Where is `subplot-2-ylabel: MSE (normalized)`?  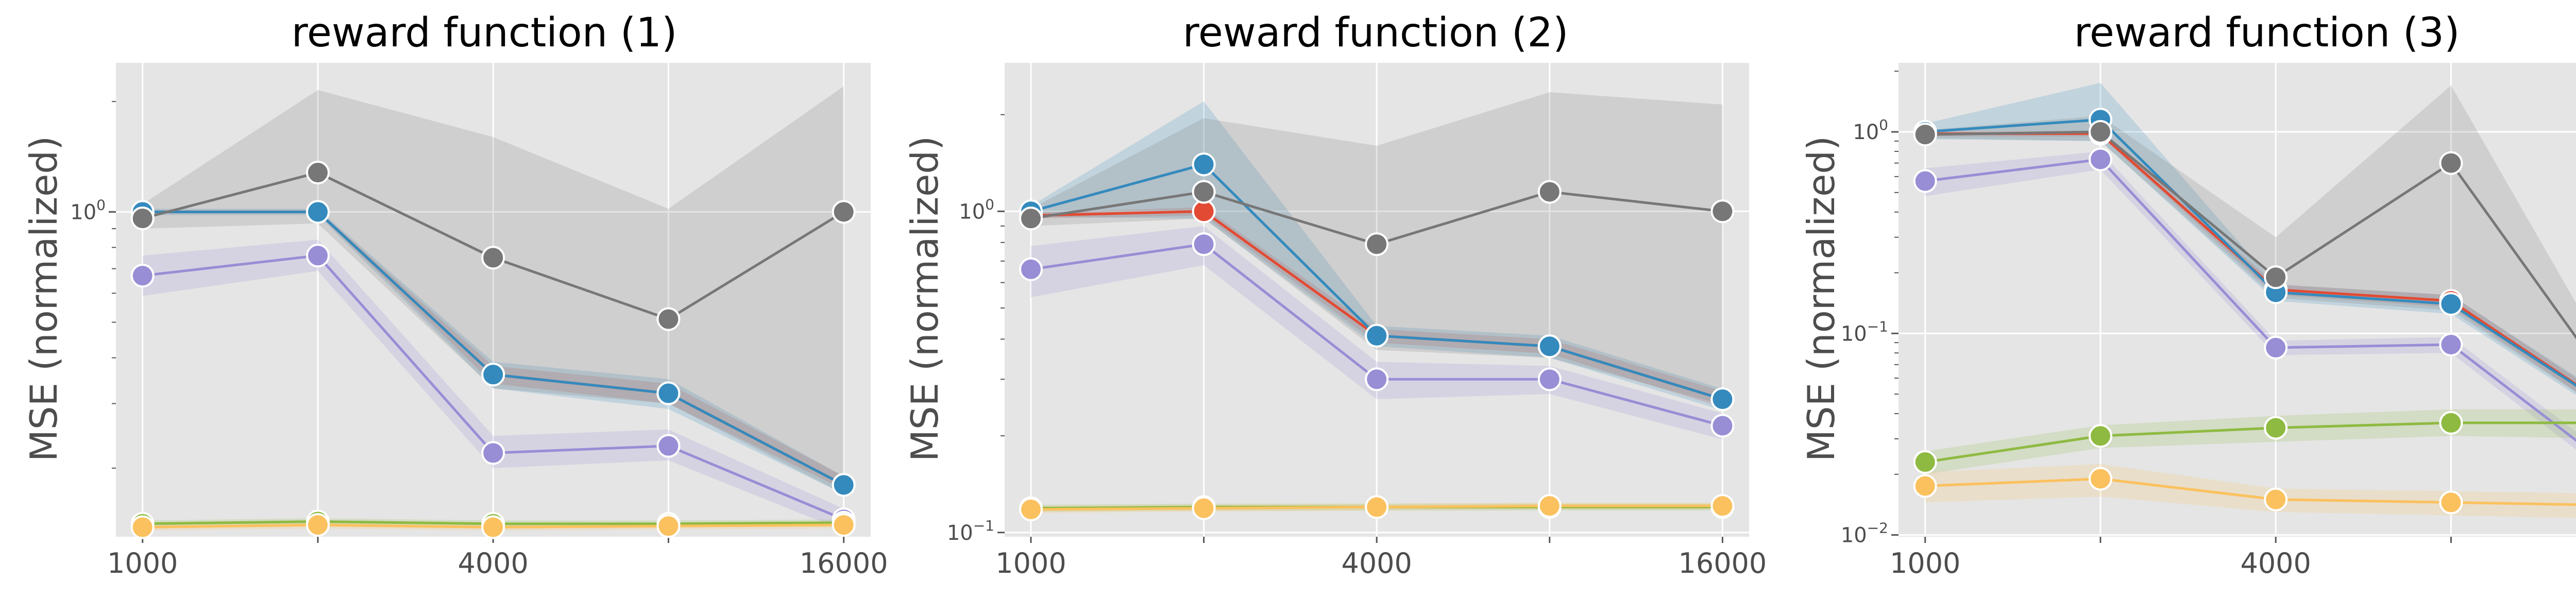
subplot-2-ylabel: MSE (normalized) is located at coordinates (924, 299).